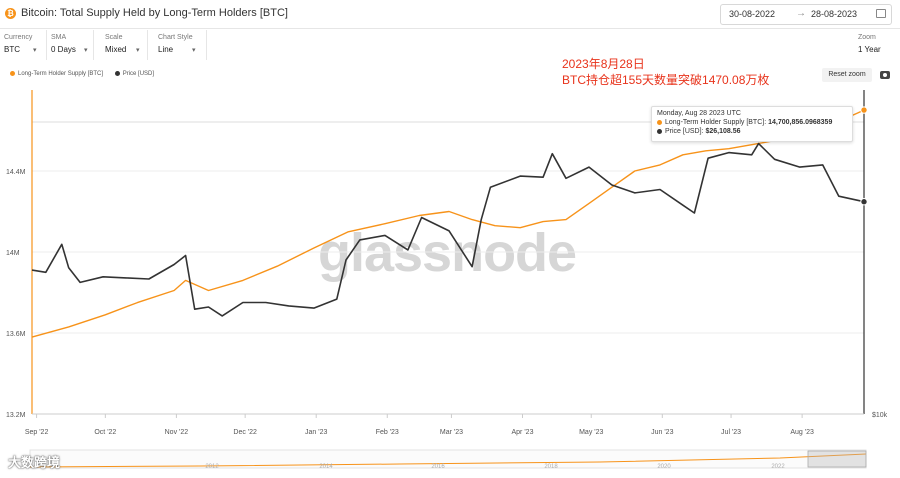 The image size is (900, 478). Describe the element at coordinates (10, 13) in the screenshot. I see `bitcoin-logo-icon: ₿` at that location.